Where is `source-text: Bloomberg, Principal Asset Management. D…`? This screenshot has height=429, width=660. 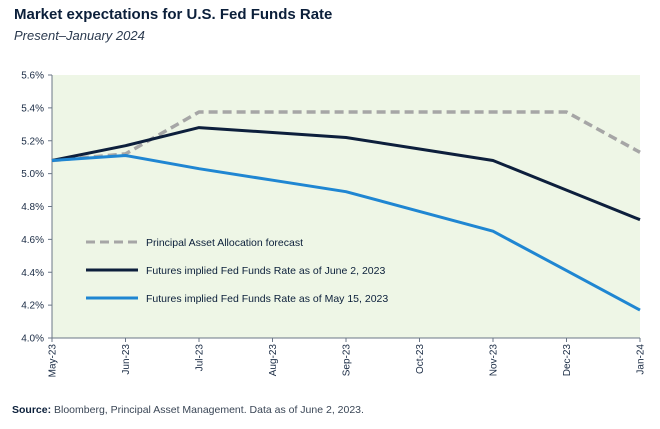 source-text: Bloomberg, Principal Asset Management. D… is located at coordinates (207, 410).